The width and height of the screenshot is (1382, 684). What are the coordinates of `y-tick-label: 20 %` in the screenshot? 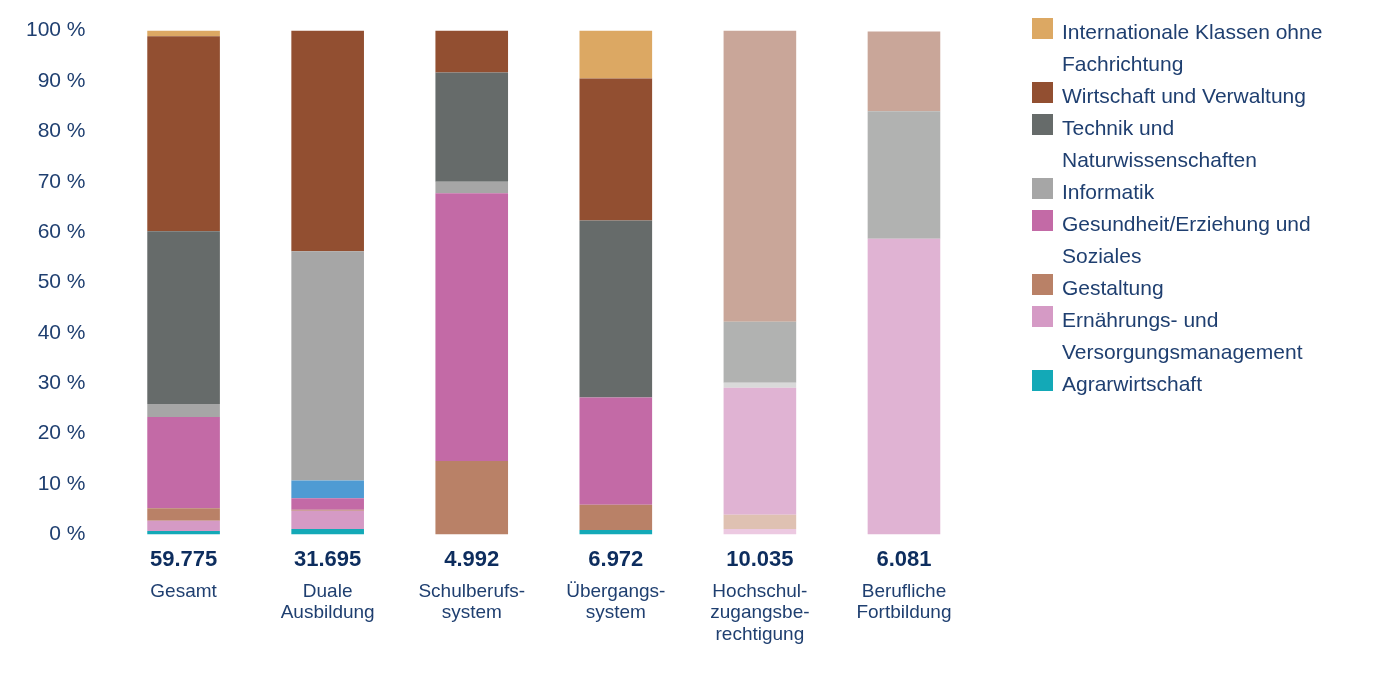 It's located at (61, 432).